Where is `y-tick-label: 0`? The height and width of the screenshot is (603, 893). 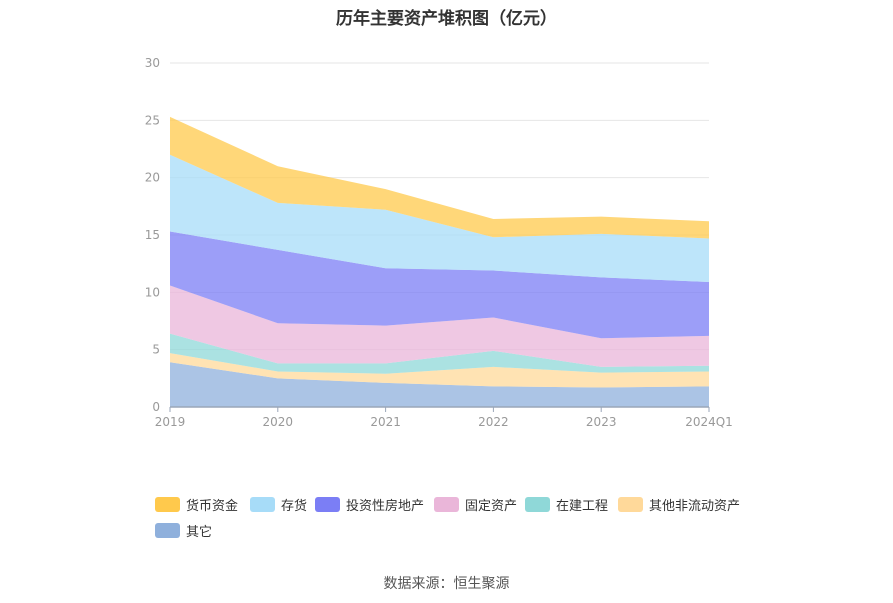 y-tick-label: 0 is located at coordinates (156, 407).